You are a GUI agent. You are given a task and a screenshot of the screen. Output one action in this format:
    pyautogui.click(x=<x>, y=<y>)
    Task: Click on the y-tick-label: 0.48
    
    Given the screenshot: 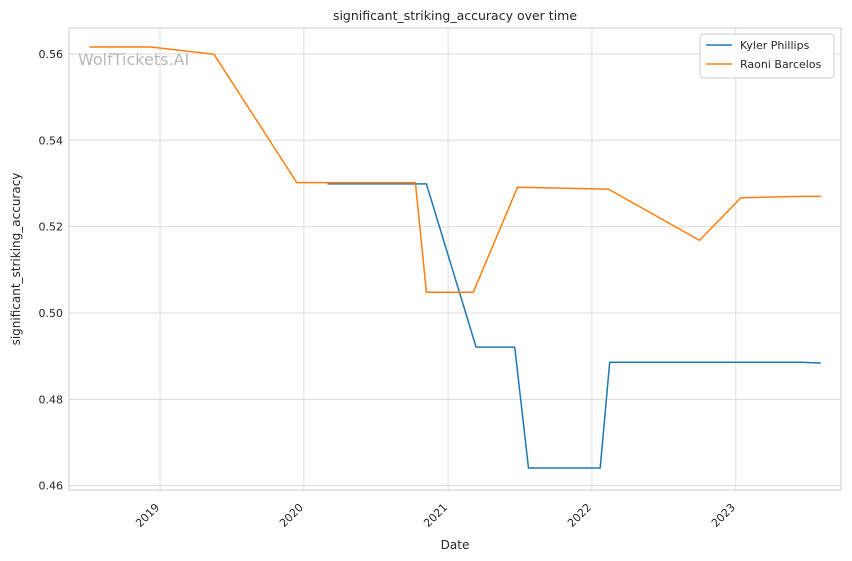 What is the action you would take?
    pyautogui.click(x=51, y=399)
    